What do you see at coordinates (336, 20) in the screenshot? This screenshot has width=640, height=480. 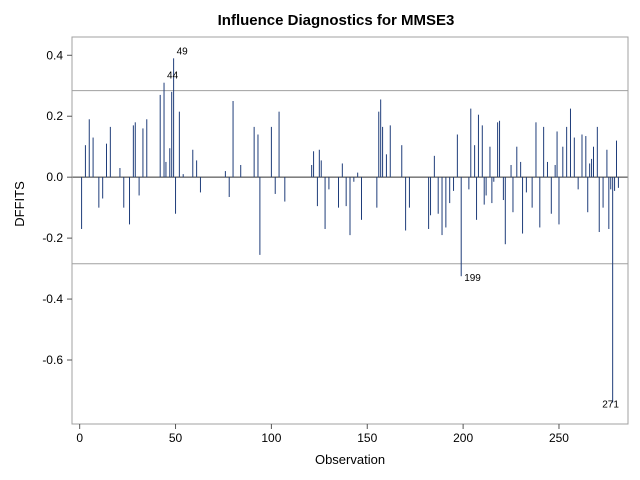 I see `chart-title: Influence Diagnostics for MMSE3` at bounding box center [336, 20].